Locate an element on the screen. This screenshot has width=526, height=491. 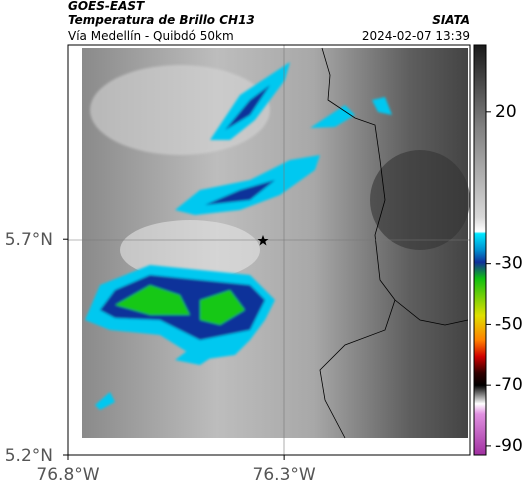
colorbar is located at coordinates (480, 250).